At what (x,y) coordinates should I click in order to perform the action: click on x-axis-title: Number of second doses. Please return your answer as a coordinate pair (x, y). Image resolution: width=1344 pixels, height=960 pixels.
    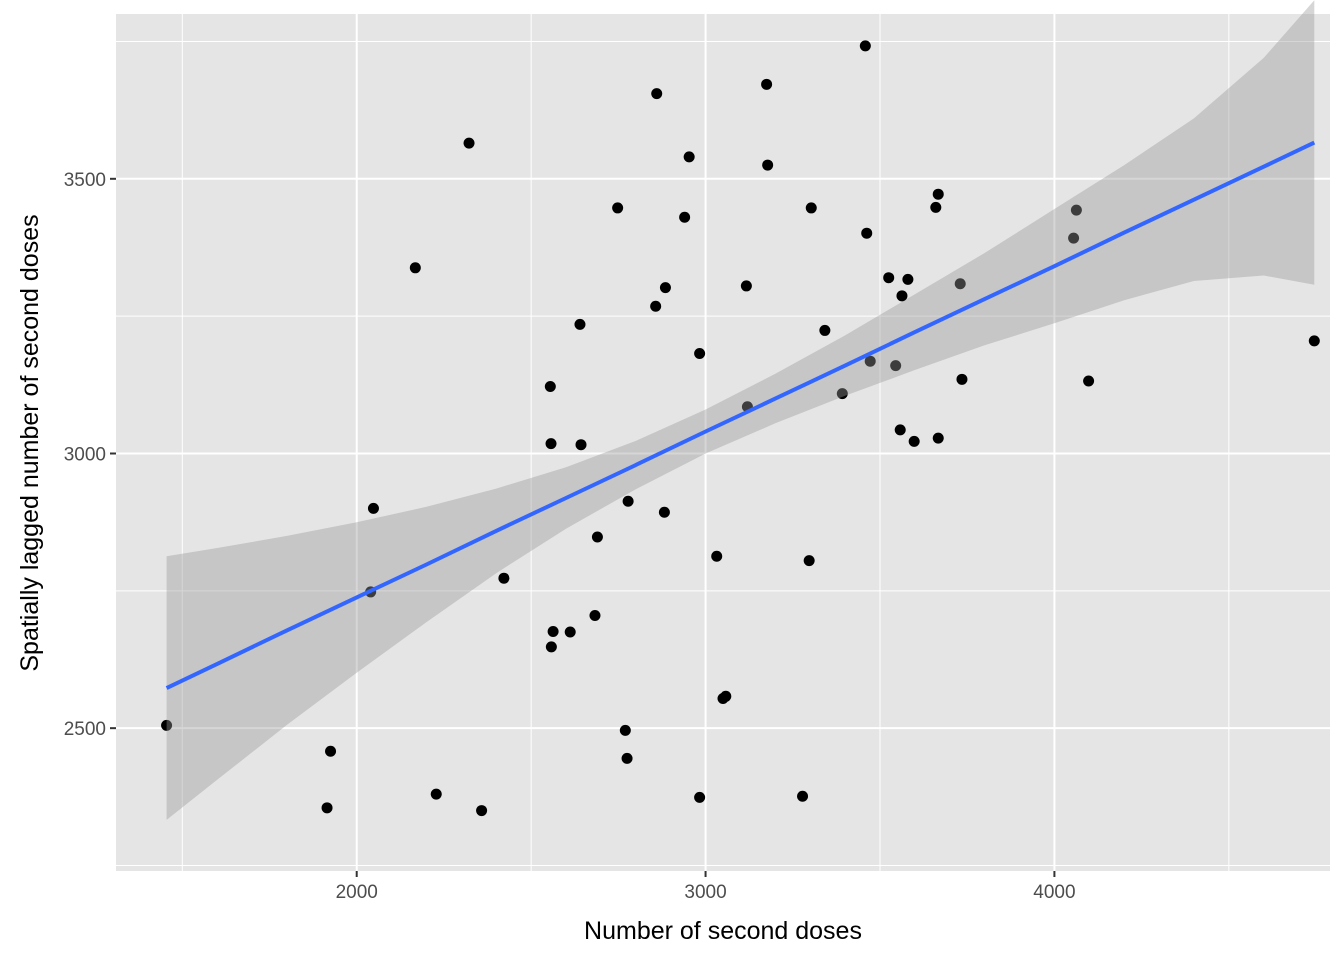
    Looking at the image, I should click on (723, 931).